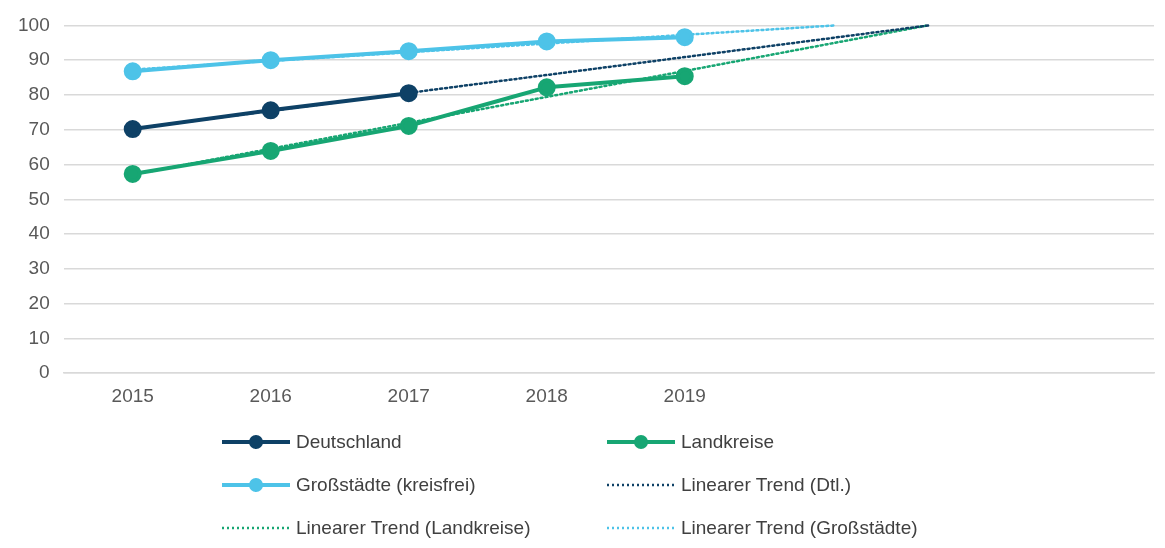 This screenshot has height=548, width=1165. Describe the element at coordinates (39, 59) in the screenshot. I see `y-tick-label: 90` at that location.